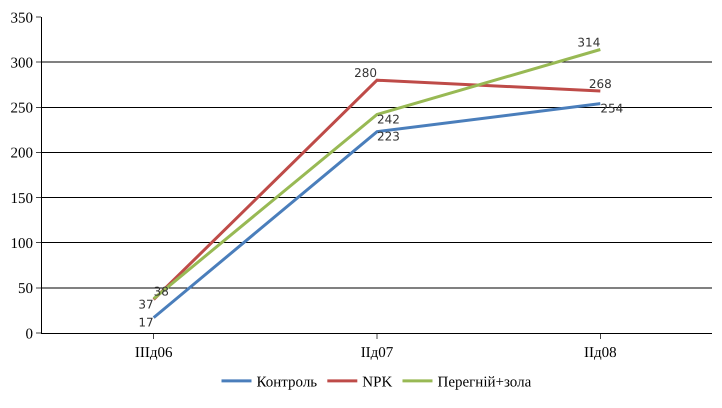  What do you see at coordinates (21, 63) in the screenshot?
I see `y-tick-label: 300` at bounding box center [21, 63].